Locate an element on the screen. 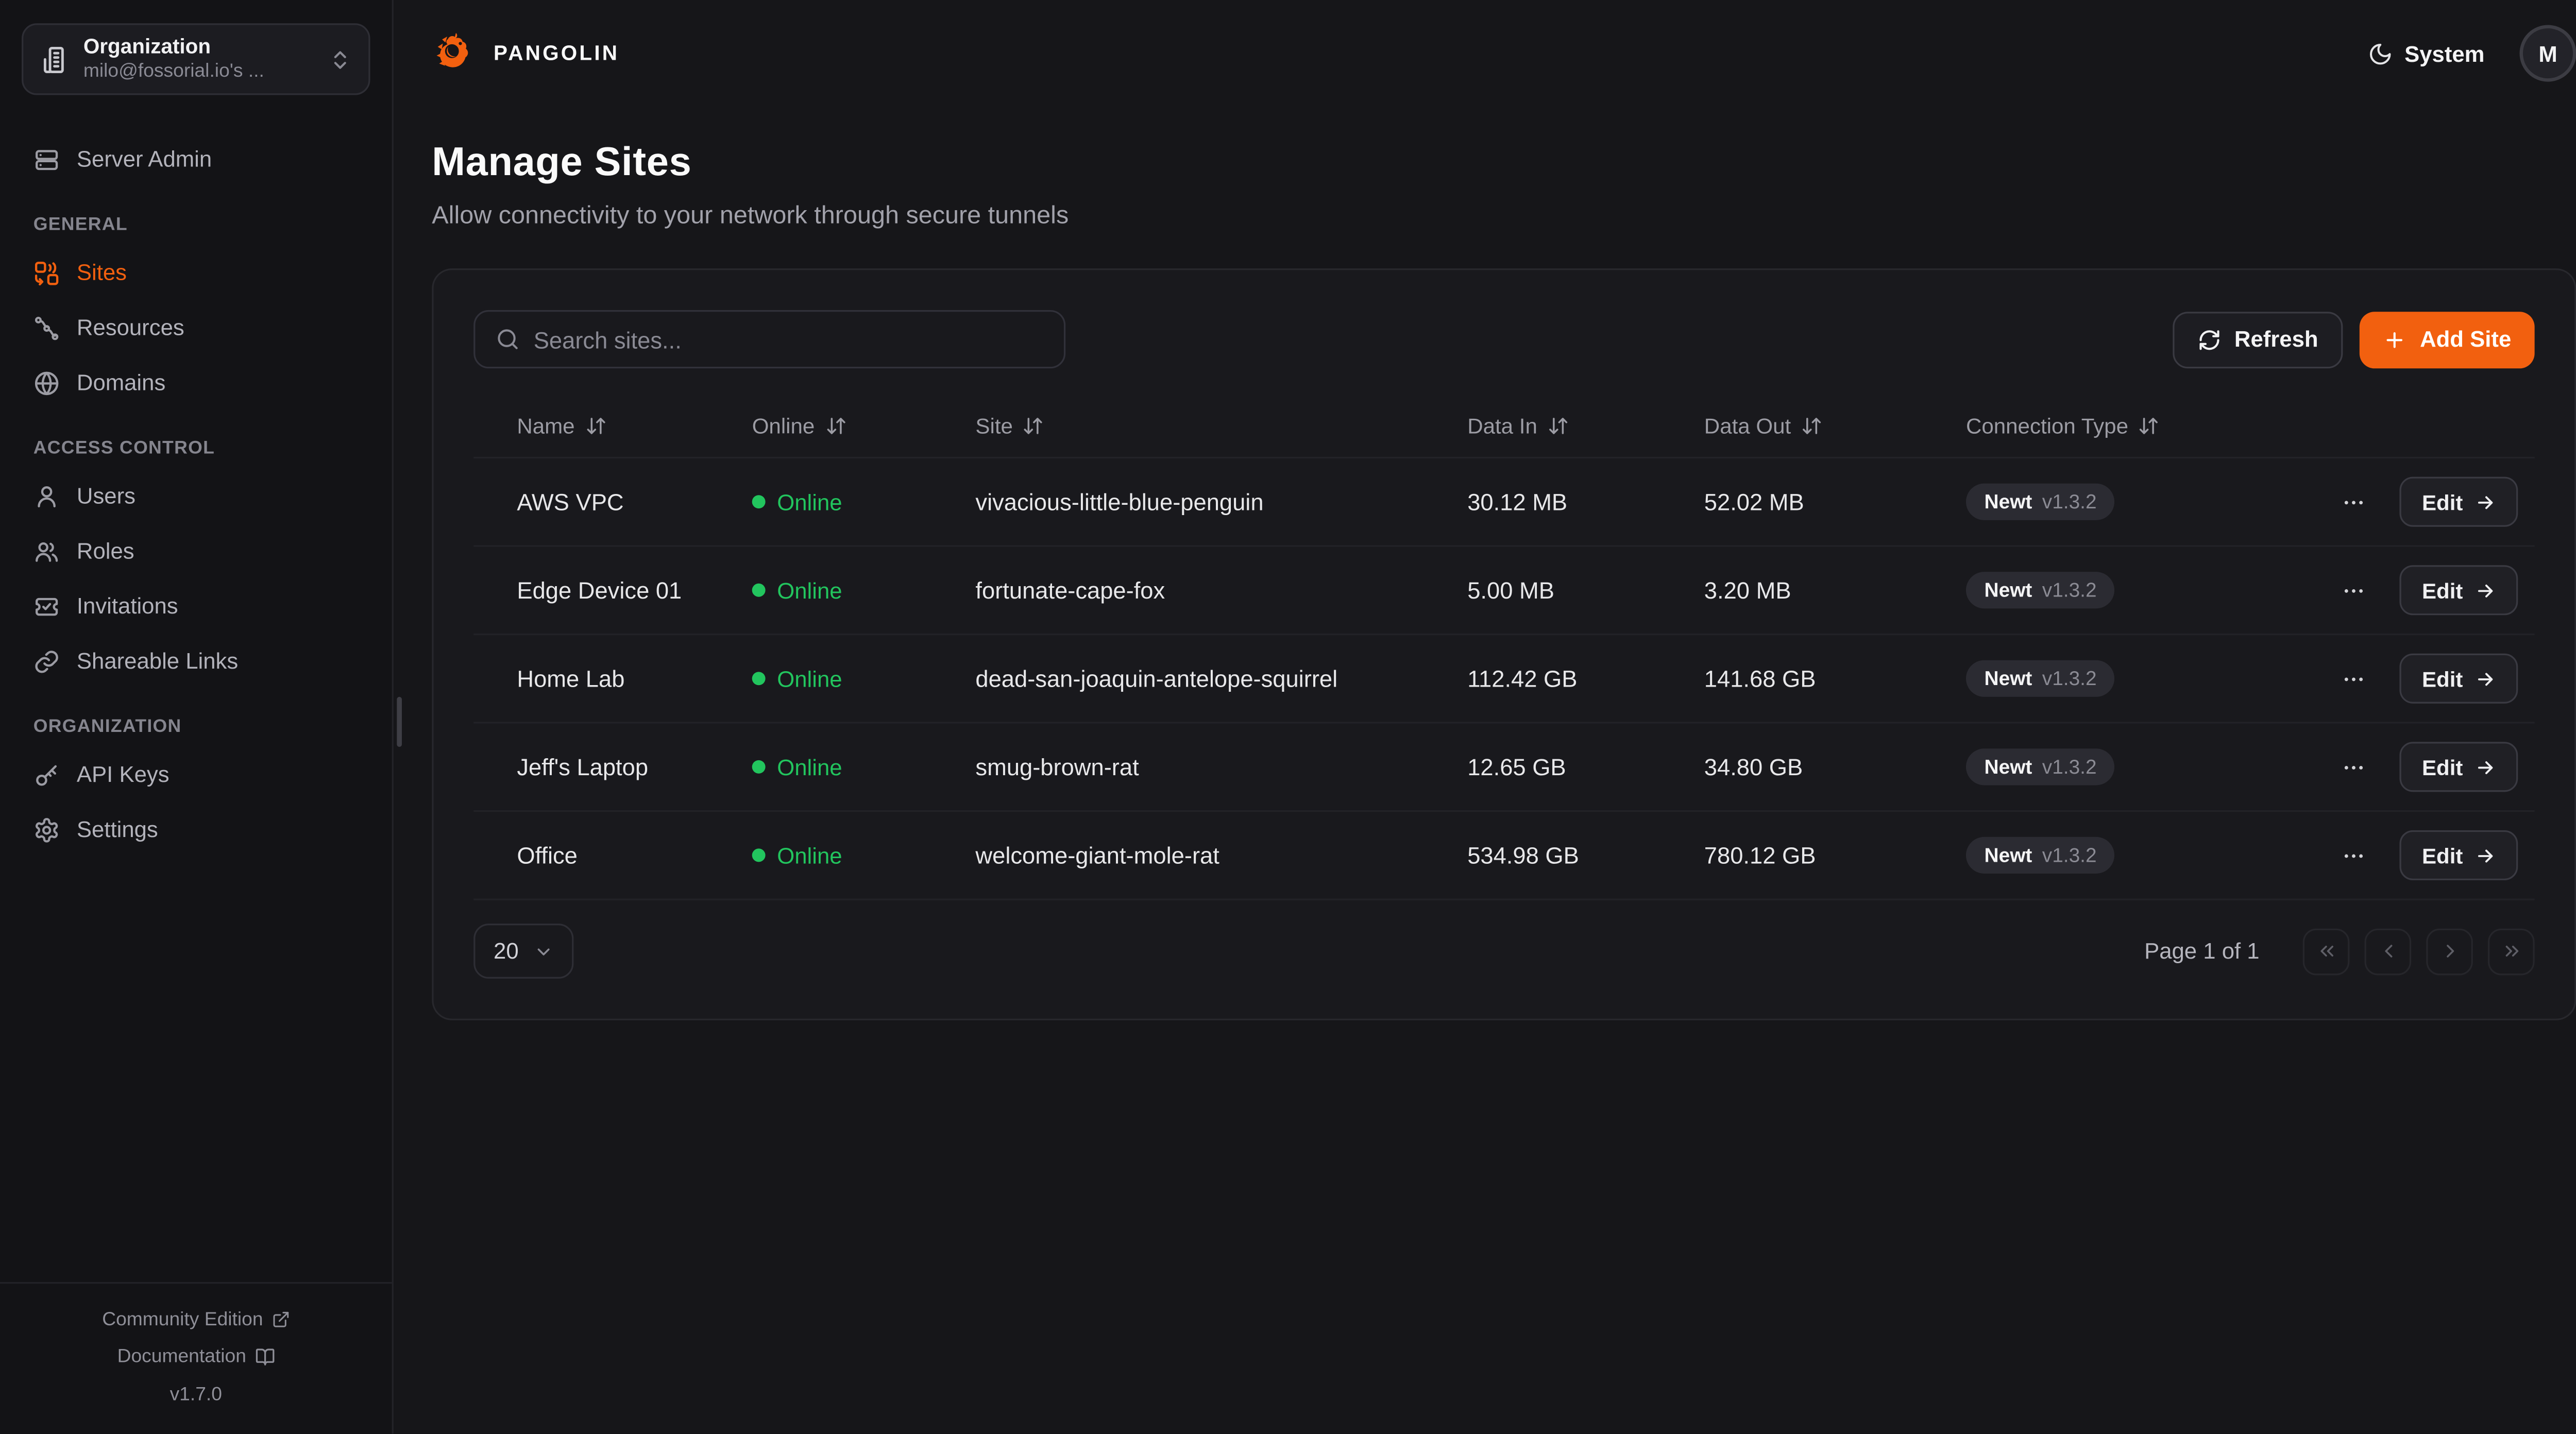  sidebar-item-invitations: Invitations is located at coordinates (196, 606).